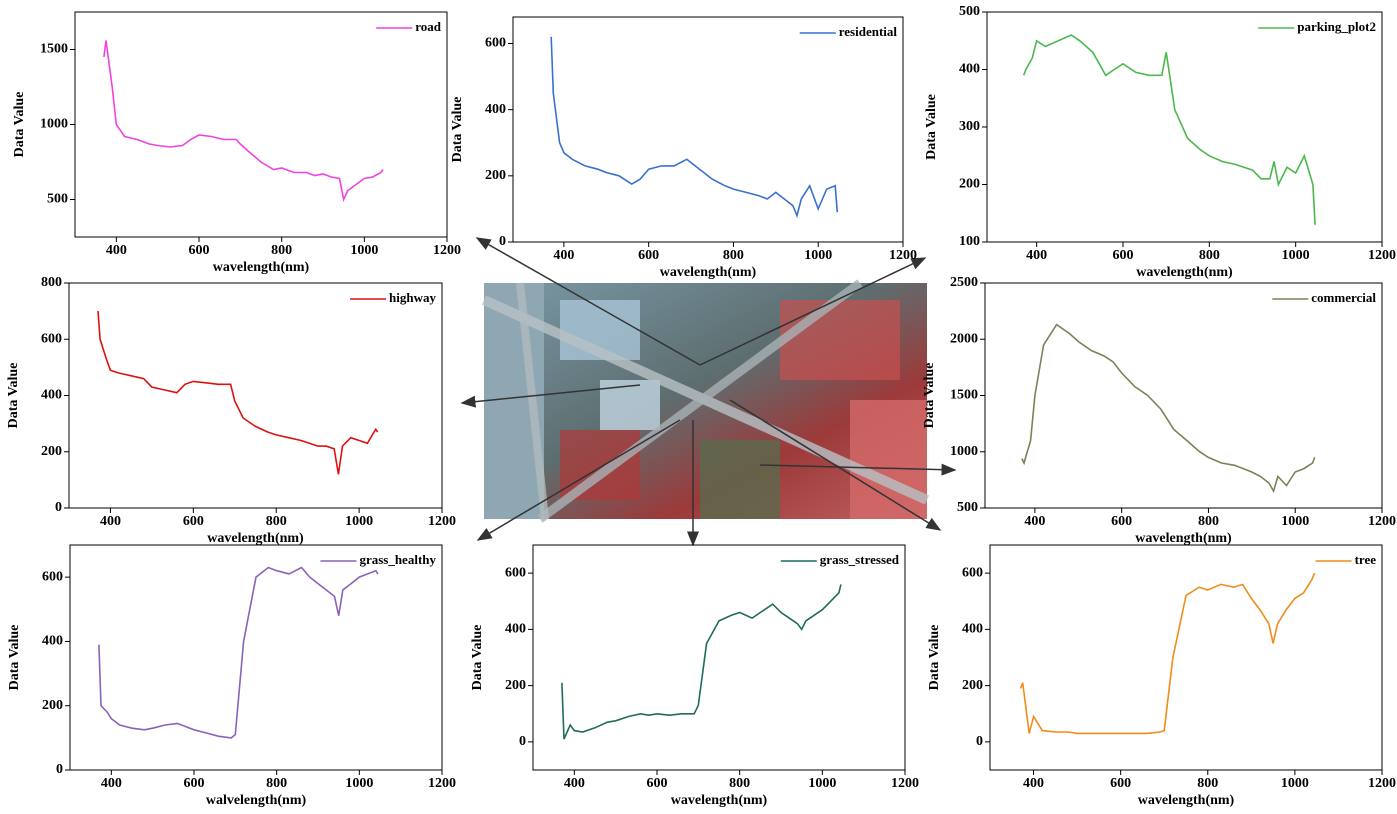 This screenshot has height=814, width=1397. I want to click on y-tick-label: 800, so click(51, 282).